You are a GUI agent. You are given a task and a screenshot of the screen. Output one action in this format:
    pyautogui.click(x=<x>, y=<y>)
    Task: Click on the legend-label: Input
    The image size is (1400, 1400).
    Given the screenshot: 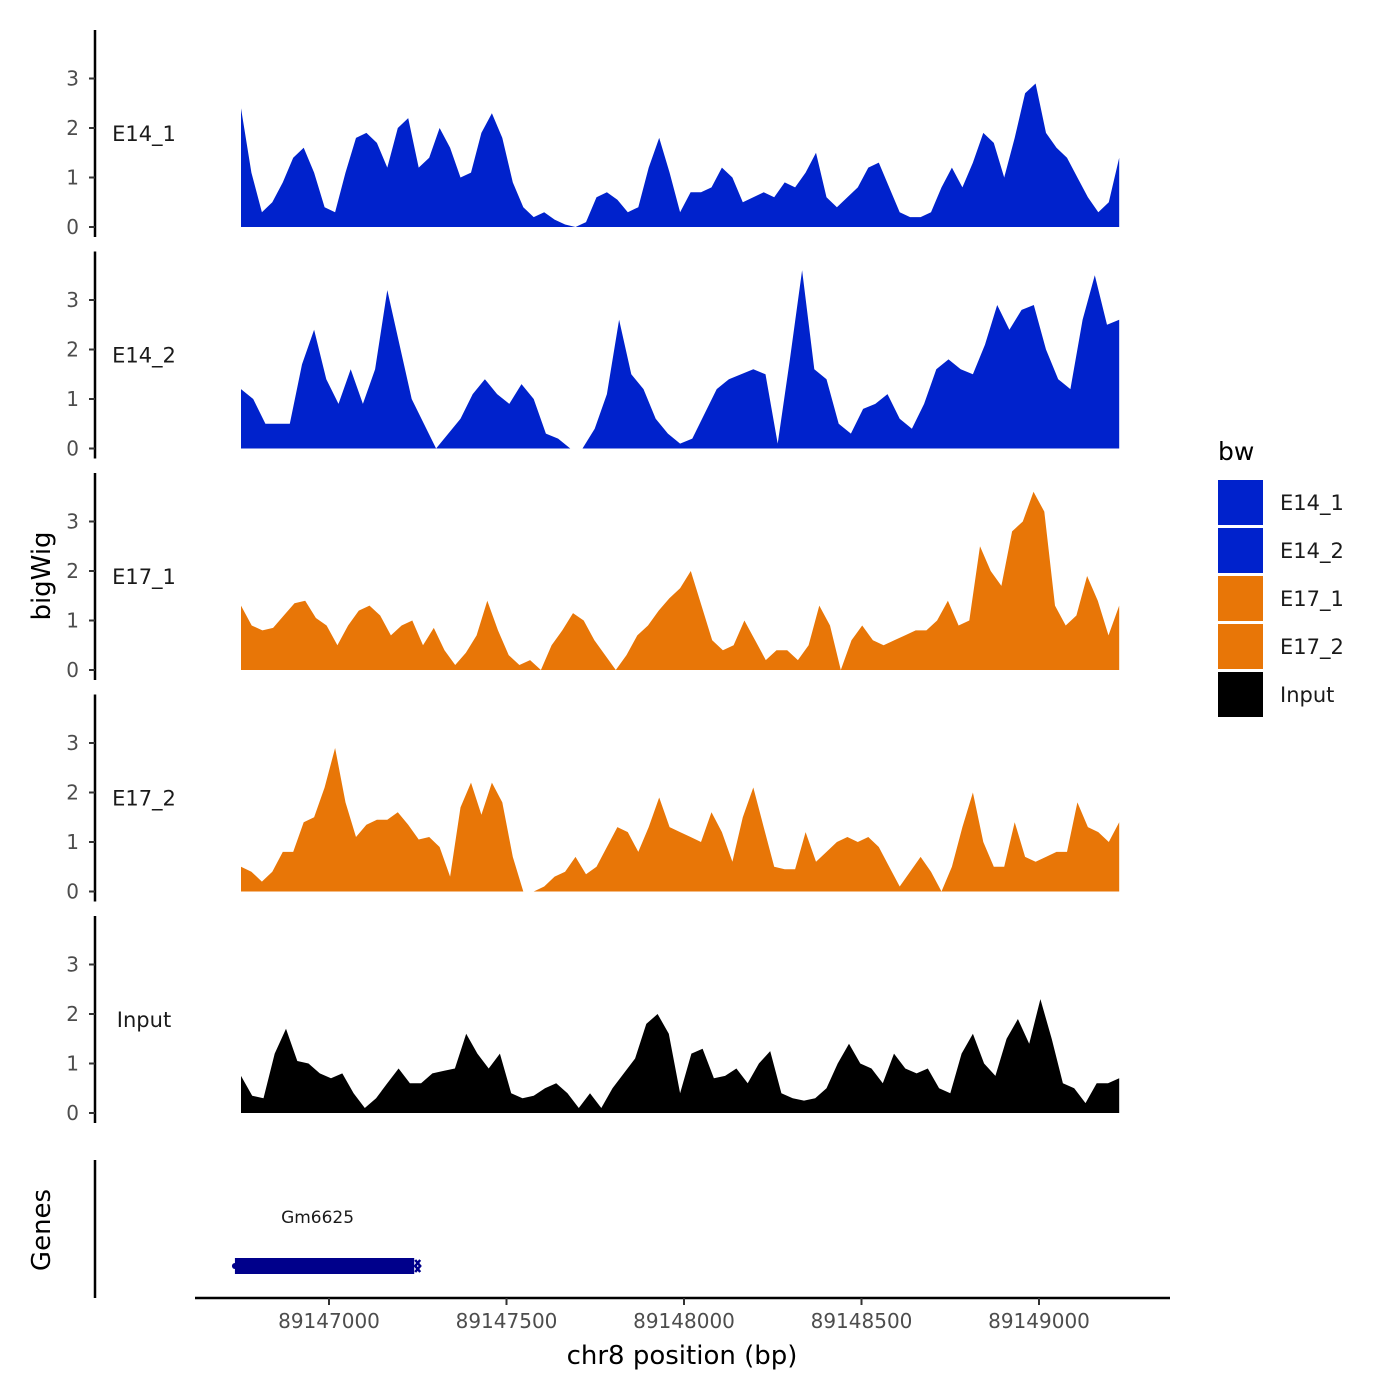 What is the action you would take?
    pyautogui.click(x=1307, y=695)
    